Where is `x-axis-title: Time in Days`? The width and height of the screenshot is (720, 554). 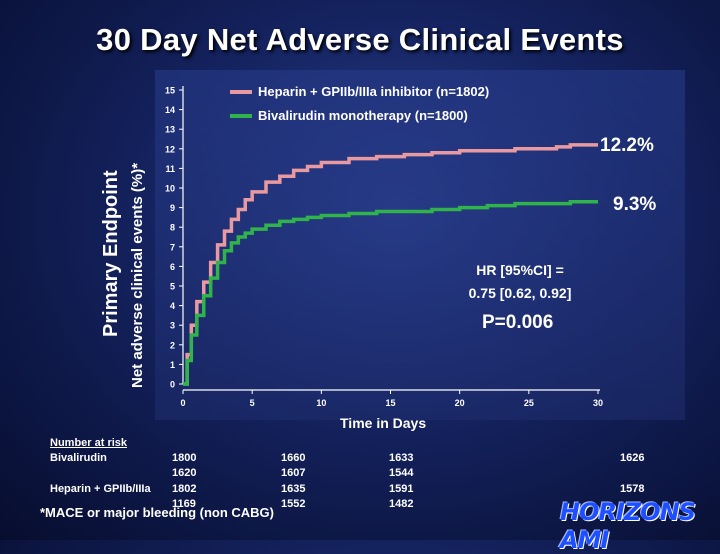 x-axis-title: Time in Days is located at coordinates (383, 423).